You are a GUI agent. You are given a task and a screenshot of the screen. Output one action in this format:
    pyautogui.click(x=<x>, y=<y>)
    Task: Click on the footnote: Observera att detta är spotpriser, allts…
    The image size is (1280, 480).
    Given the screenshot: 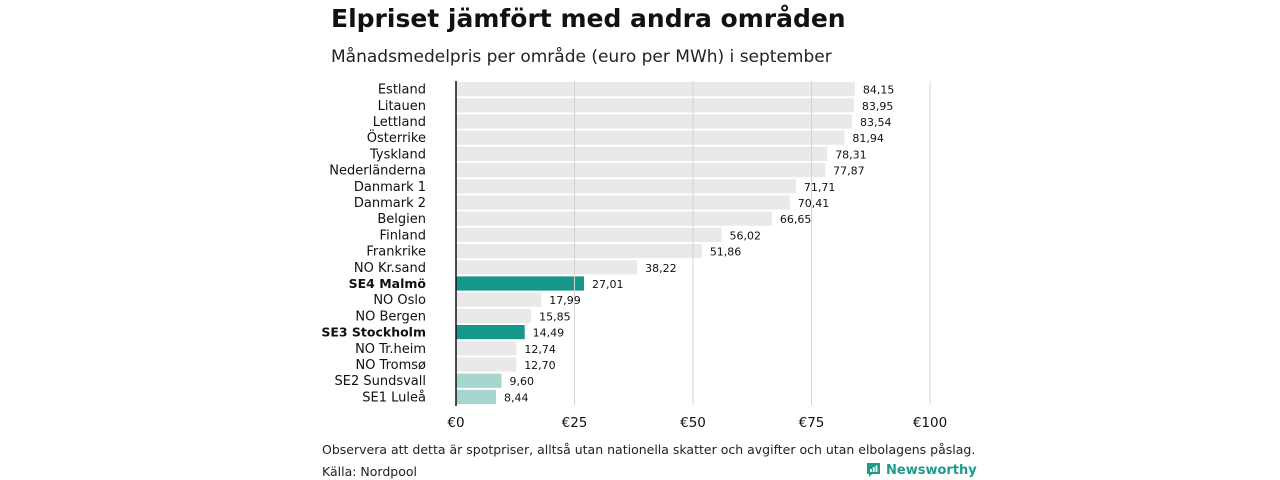 What is the action you would take?
    pyautogui.click(x=649, y=449)
    